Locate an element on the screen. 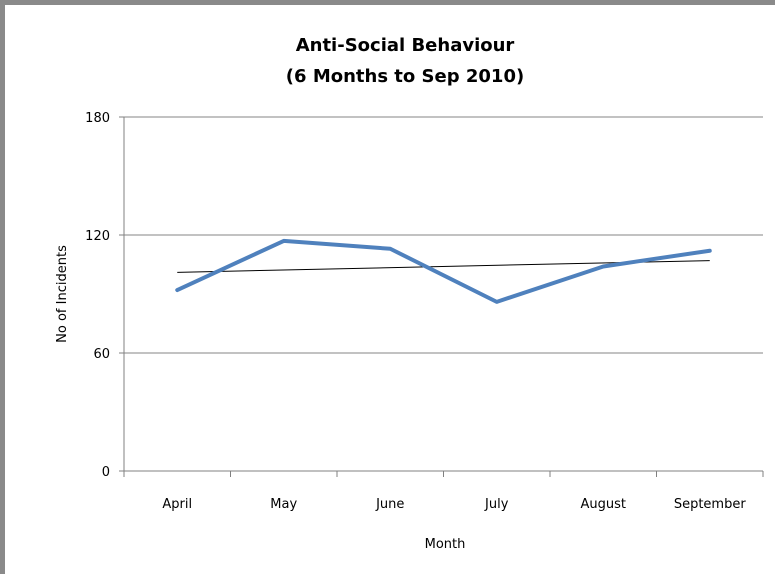  y-tick-label: 180 is located at coordinates (97, 118).